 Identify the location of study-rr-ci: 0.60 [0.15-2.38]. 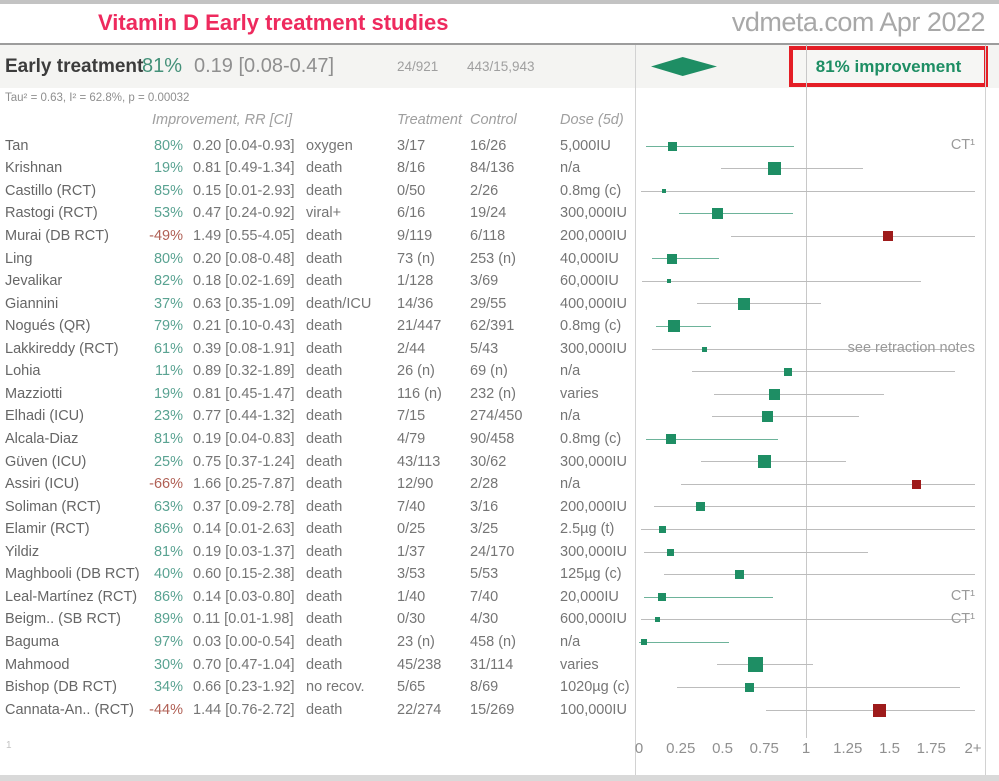
(244, 574).